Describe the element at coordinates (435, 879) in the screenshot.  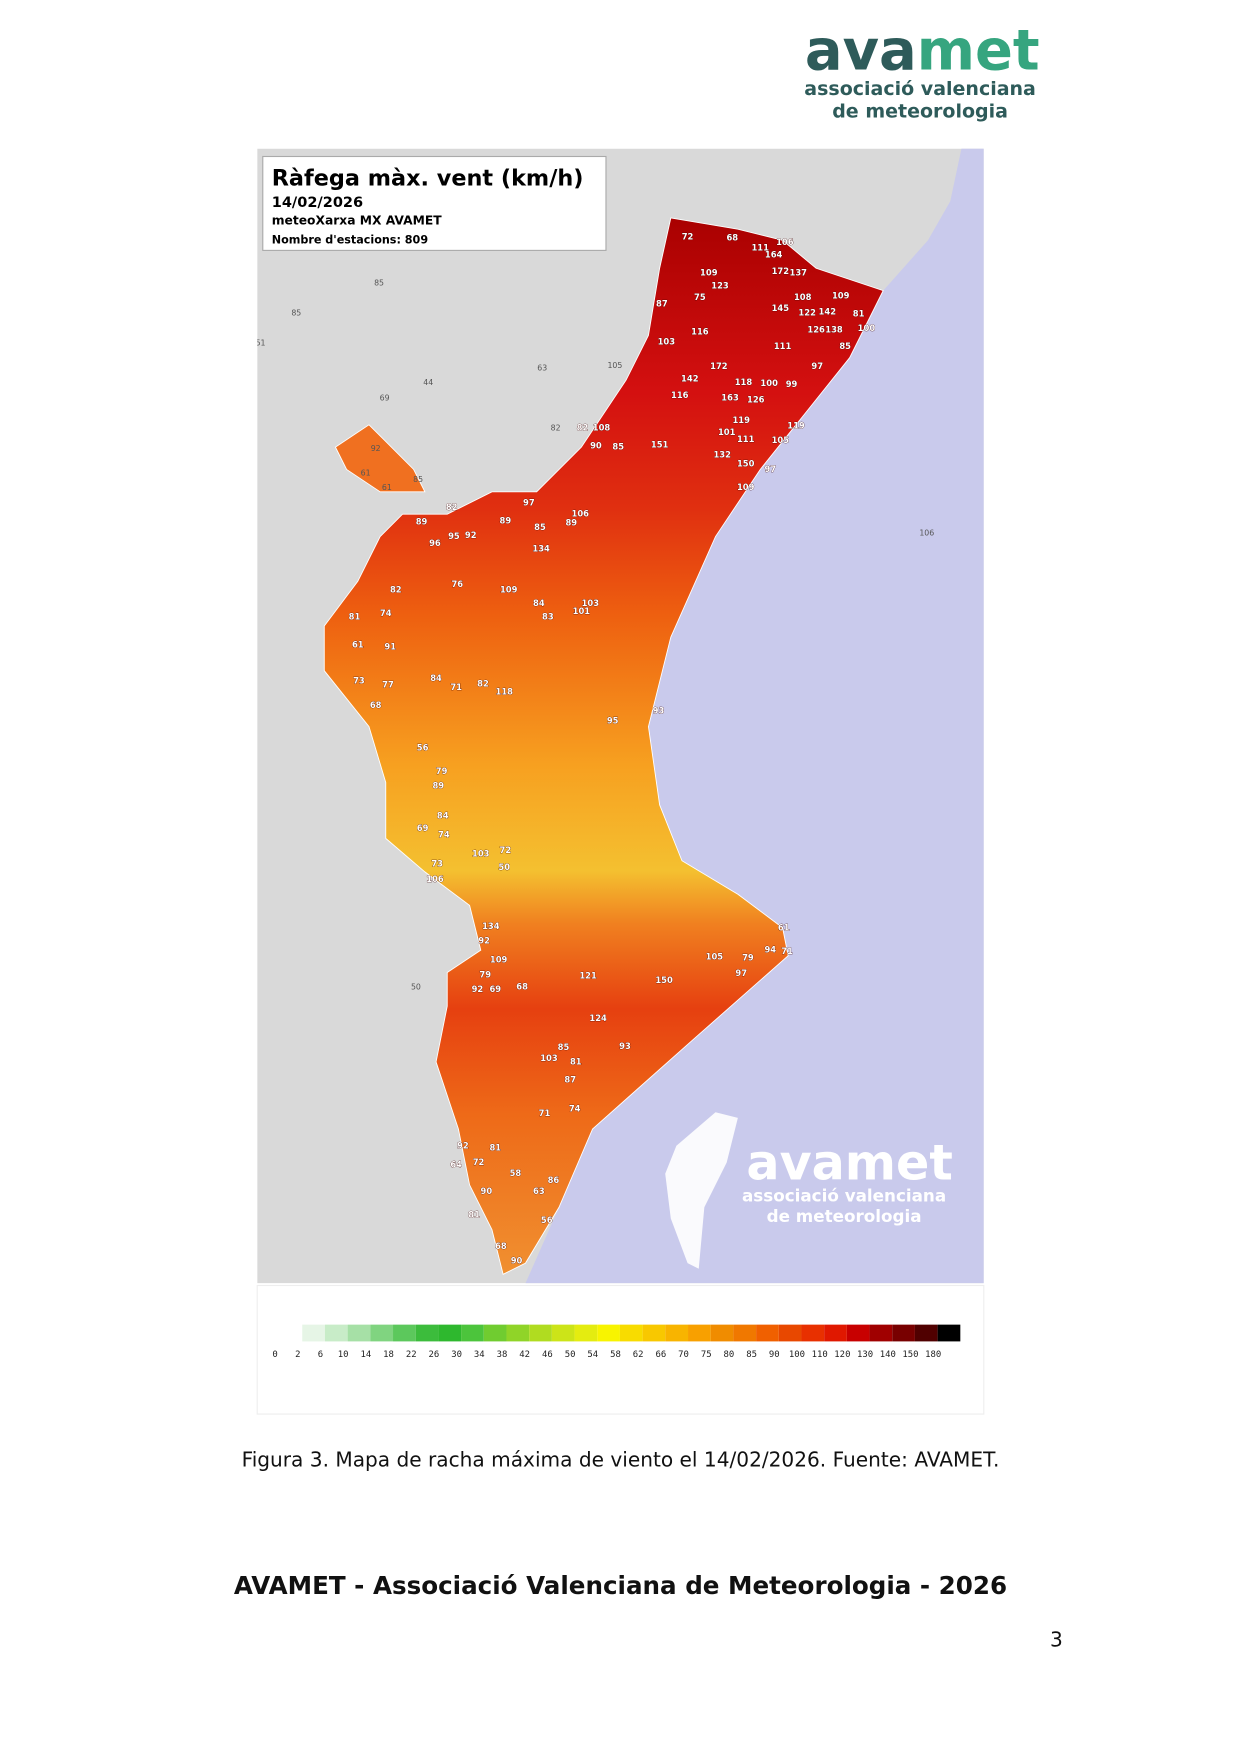
I see `station-value: 106` at that location.